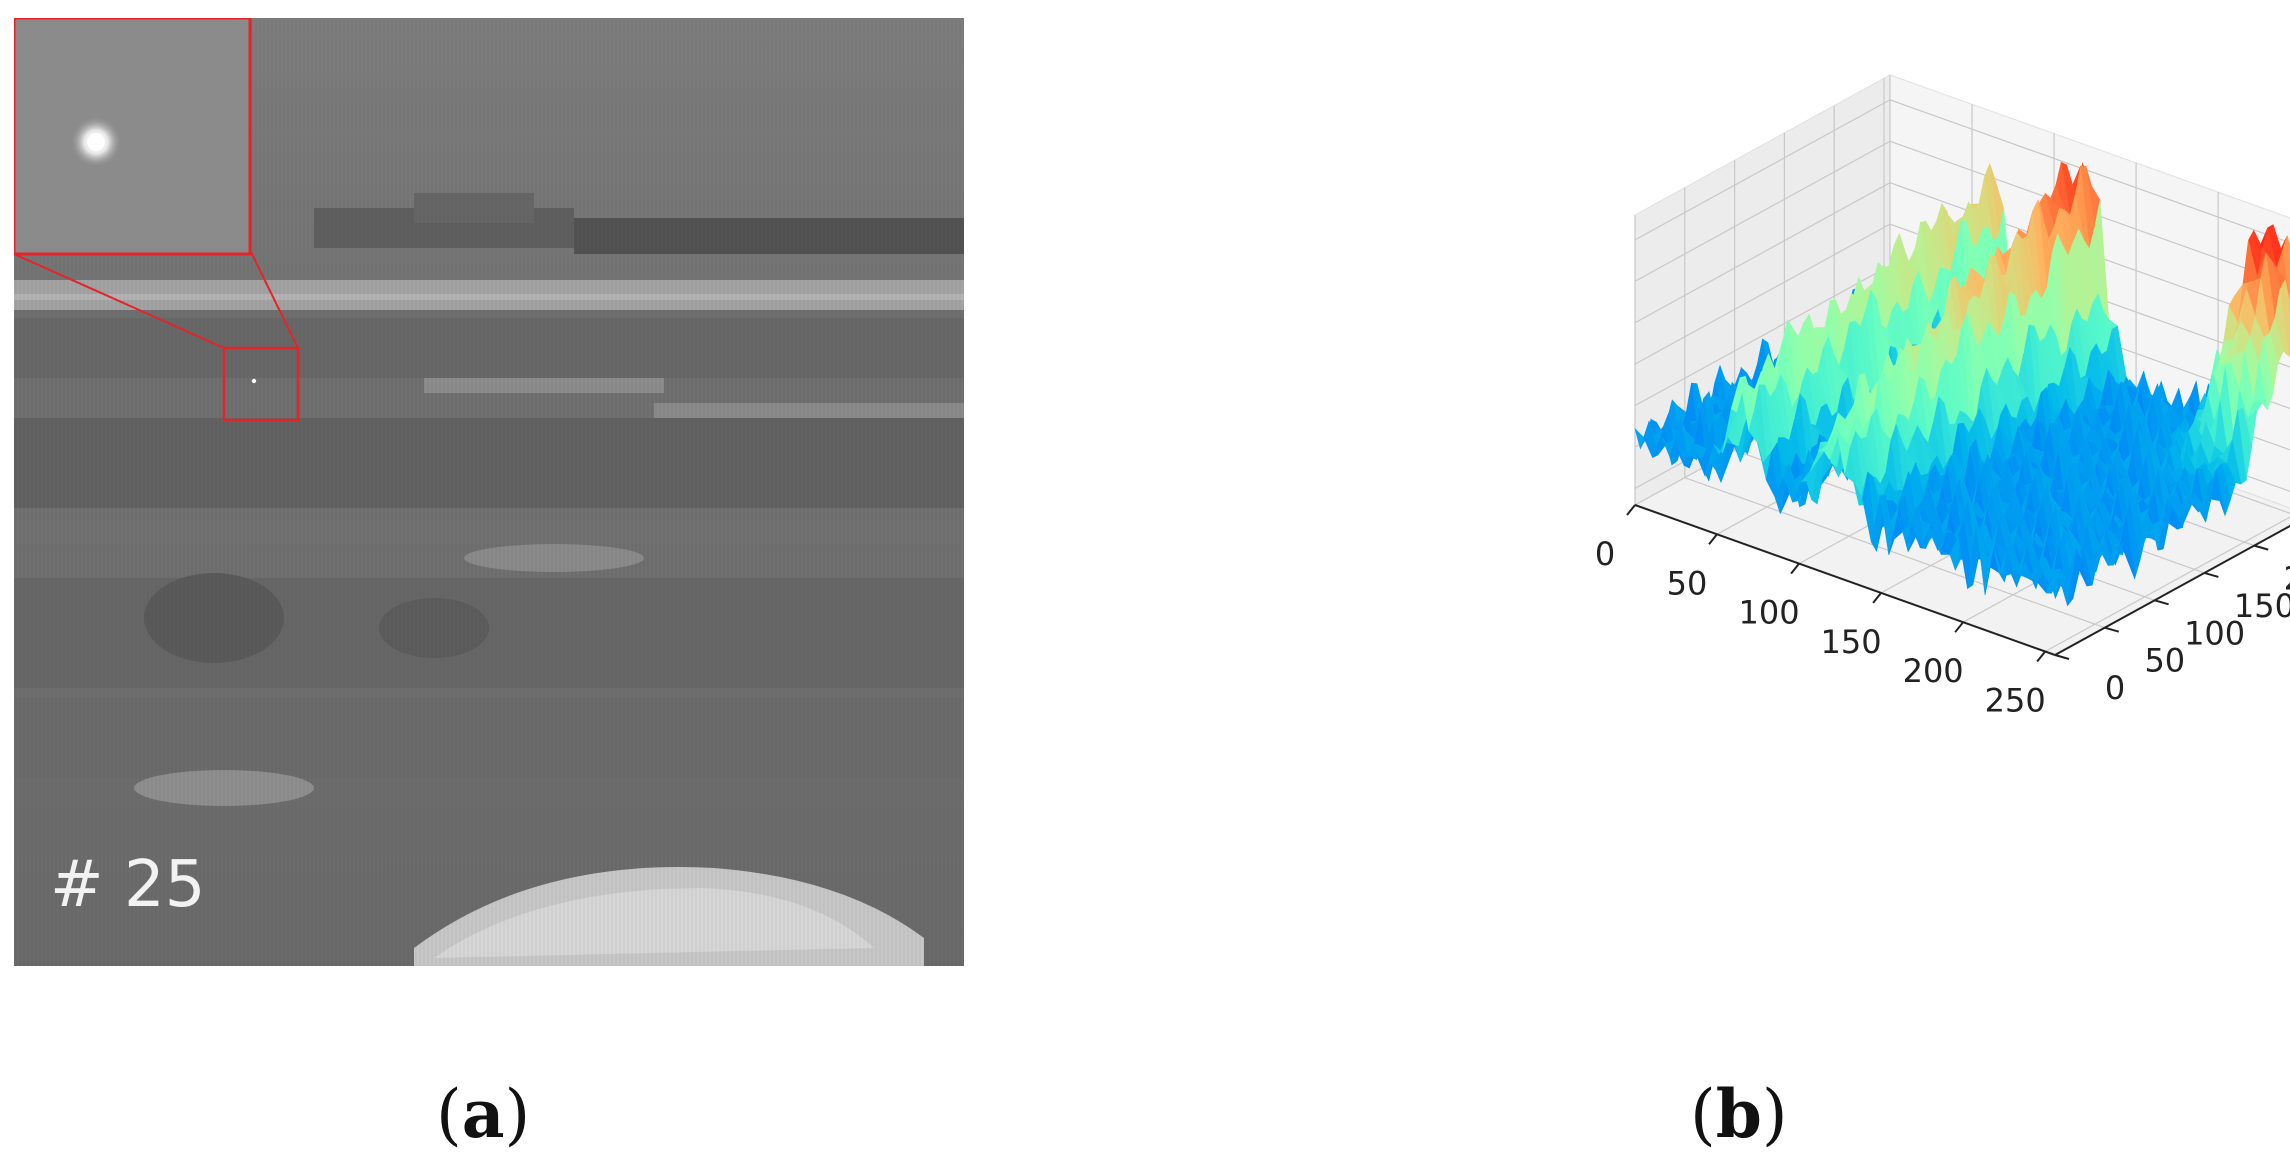 The width and height of the screenshot is (2290, 1168). What do you see at coordinates (2262, 606) in the screenshot?
I see `y-tick-label: 150` at bounding box center [2262, 606].